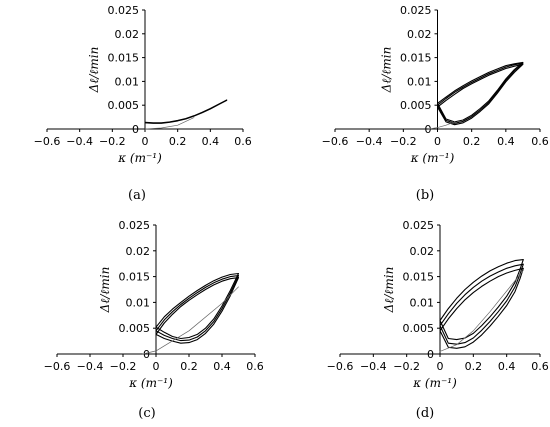  I want to click on panel-label: (c), so click(146, 413).